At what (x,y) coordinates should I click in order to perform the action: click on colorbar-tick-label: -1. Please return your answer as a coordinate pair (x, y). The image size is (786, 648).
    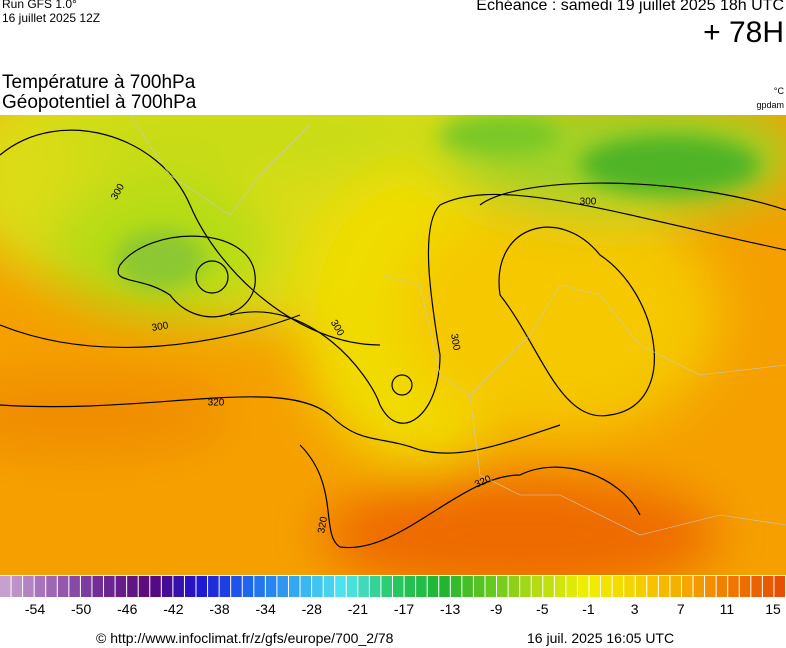
    Looking at the image, I should click on (588, 609).